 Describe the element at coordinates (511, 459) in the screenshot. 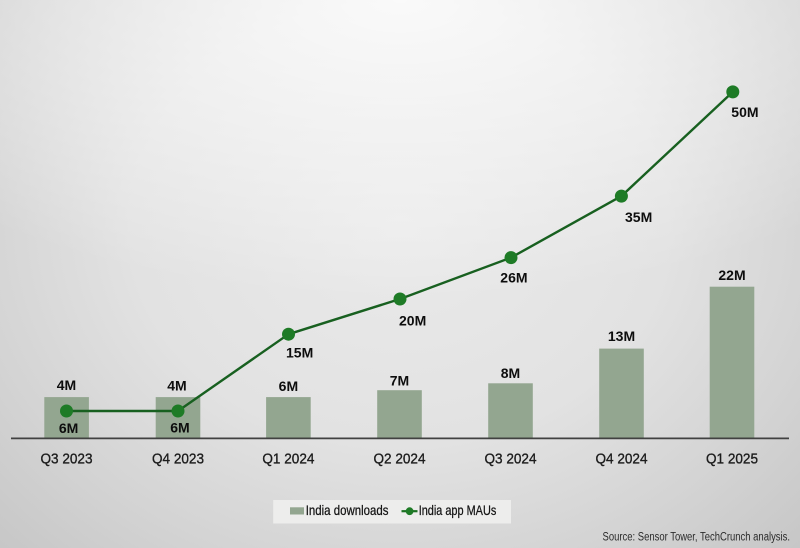

I see `svg-text: Q3 2024` at that location.